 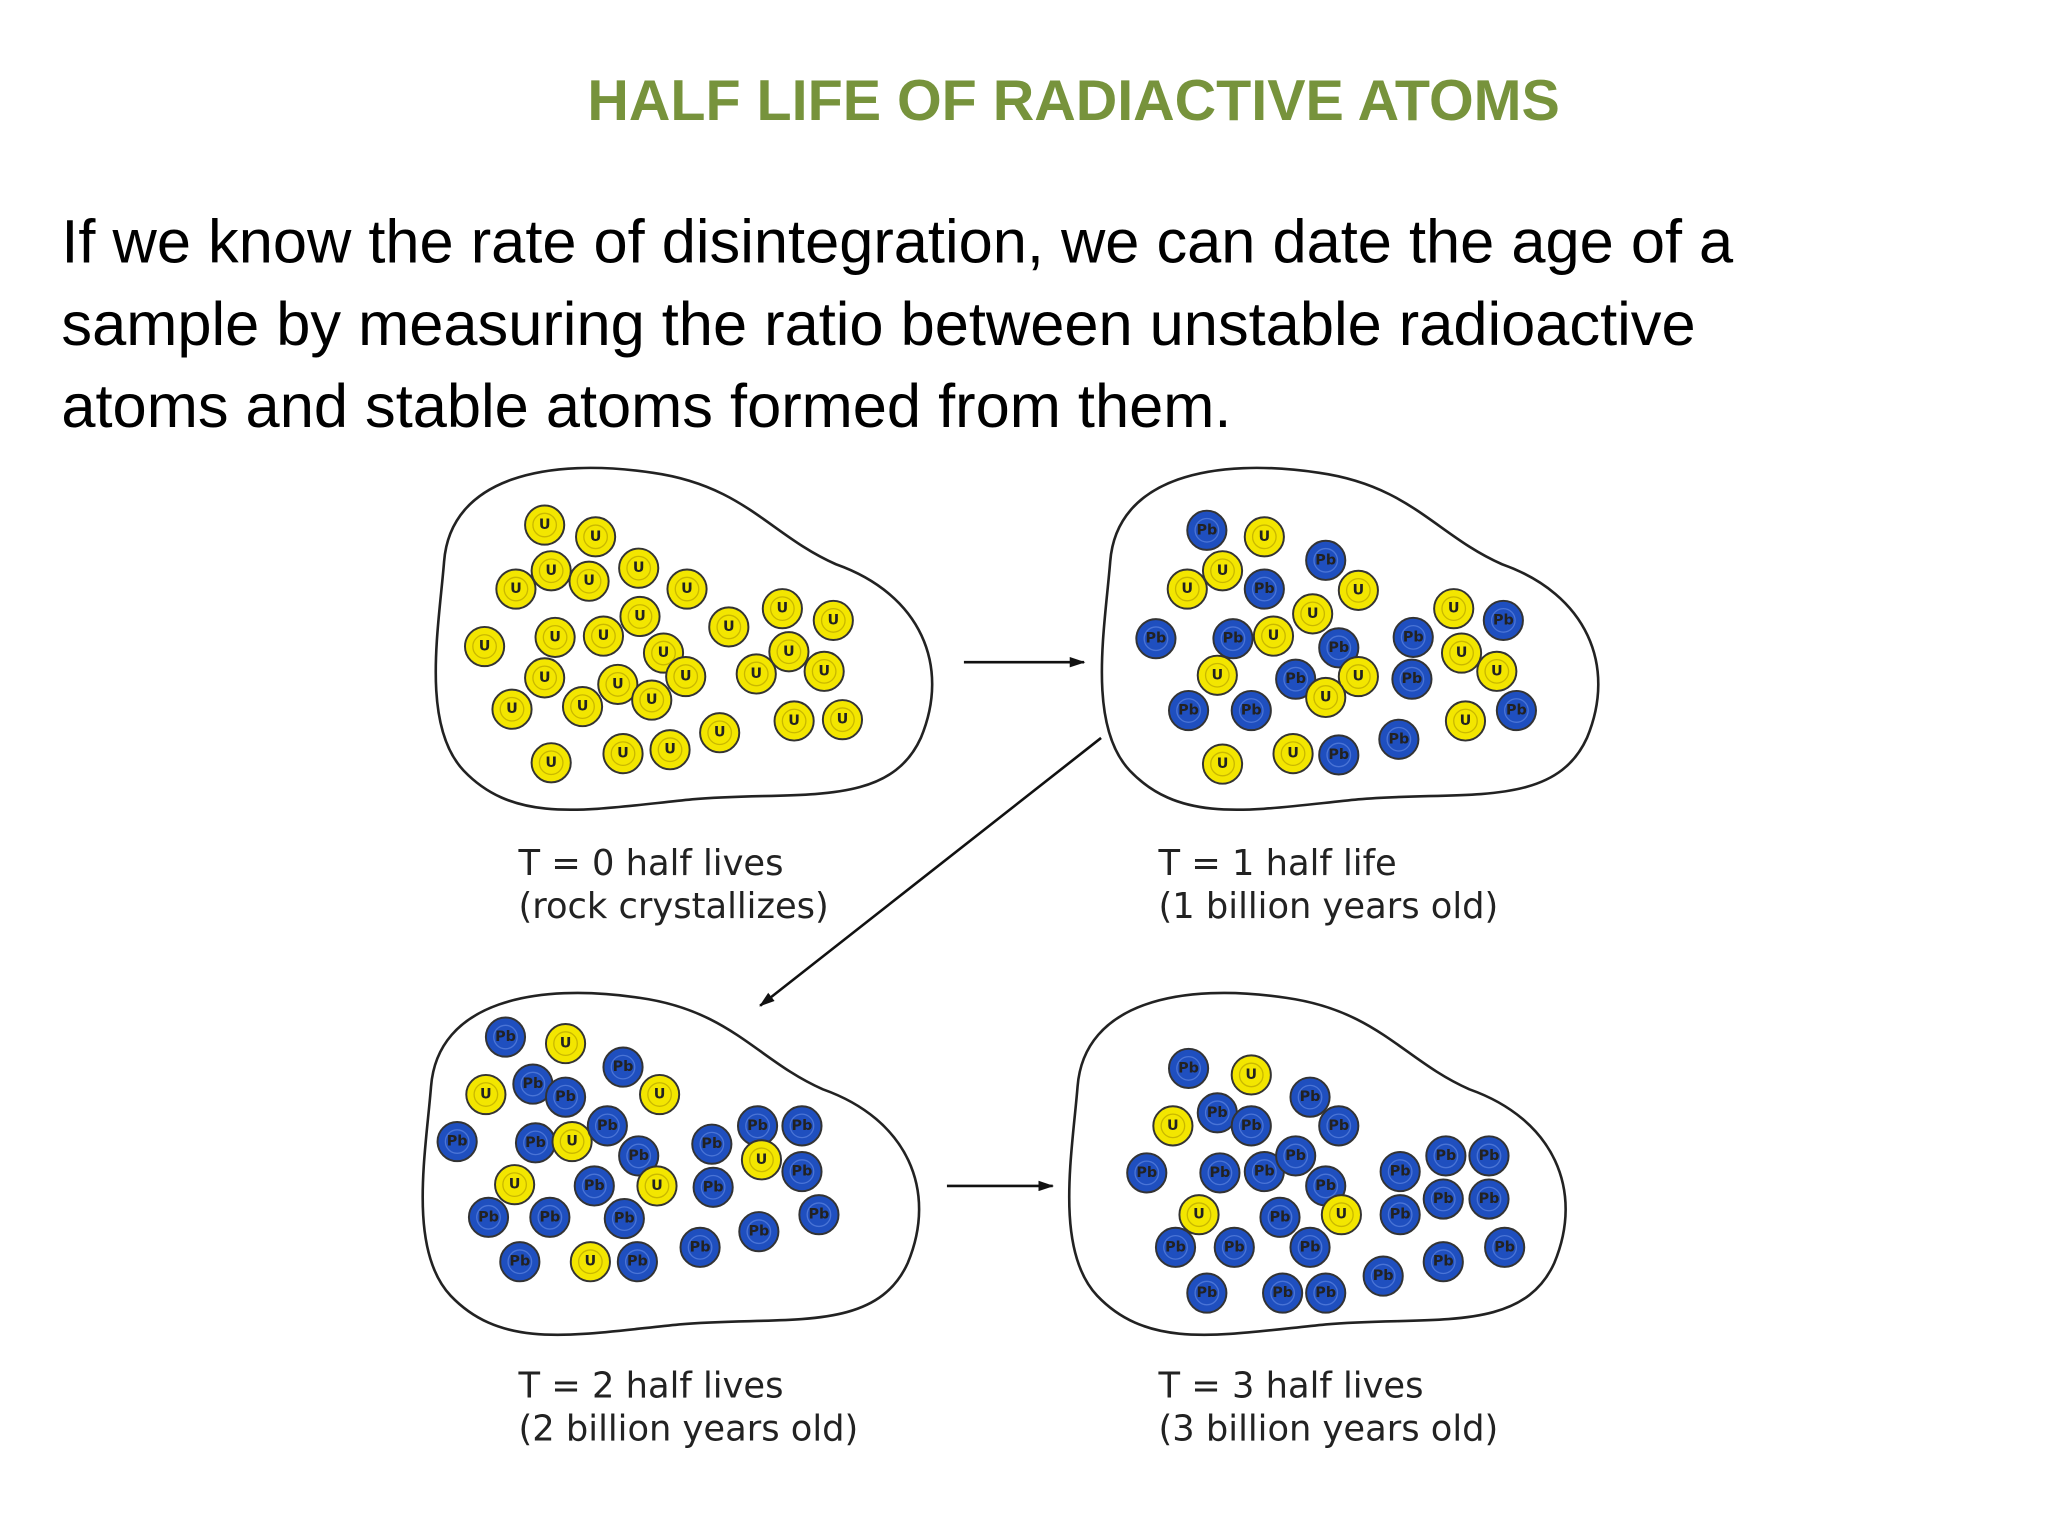 What do you see at coordinates (930, 924) in the screenshot?
I see `arrows` at bounding box center [930, 924].